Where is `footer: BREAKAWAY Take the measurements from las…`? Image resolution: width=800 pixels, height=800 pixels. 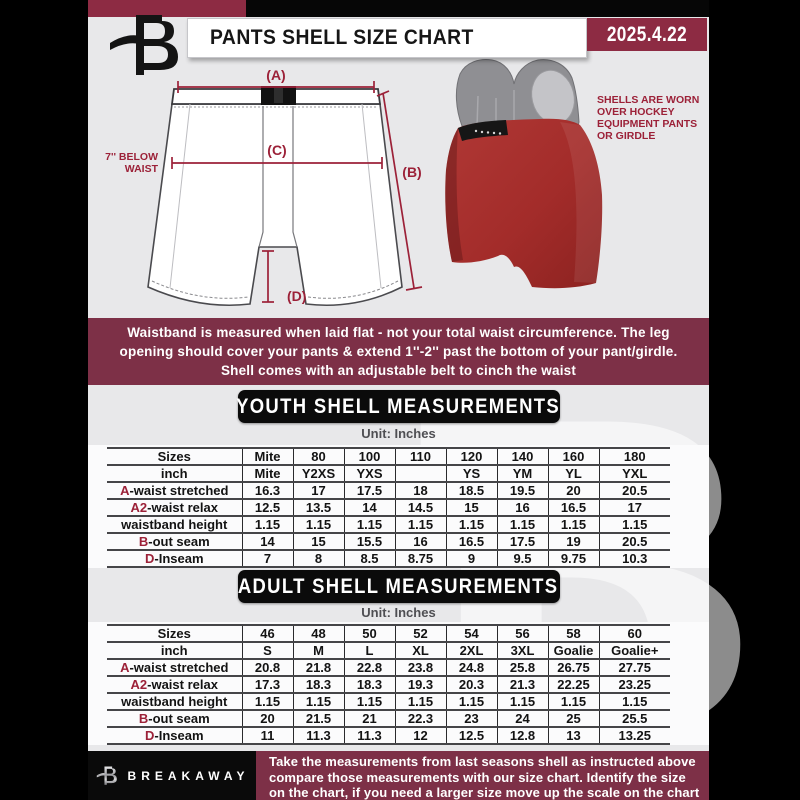
footer: BREAKAWAY Take the measurements from las… is located at coordinates (398, 775).